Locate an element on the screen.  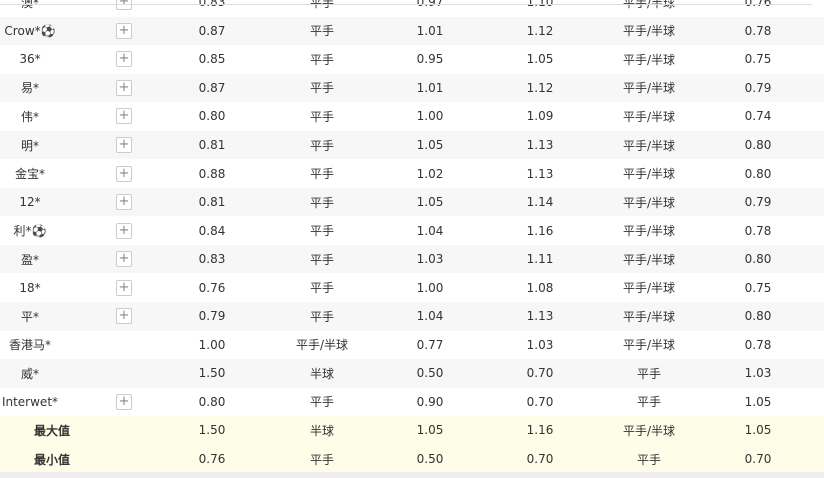
stat-value: 0.70 is located at coordinates (758, 459).